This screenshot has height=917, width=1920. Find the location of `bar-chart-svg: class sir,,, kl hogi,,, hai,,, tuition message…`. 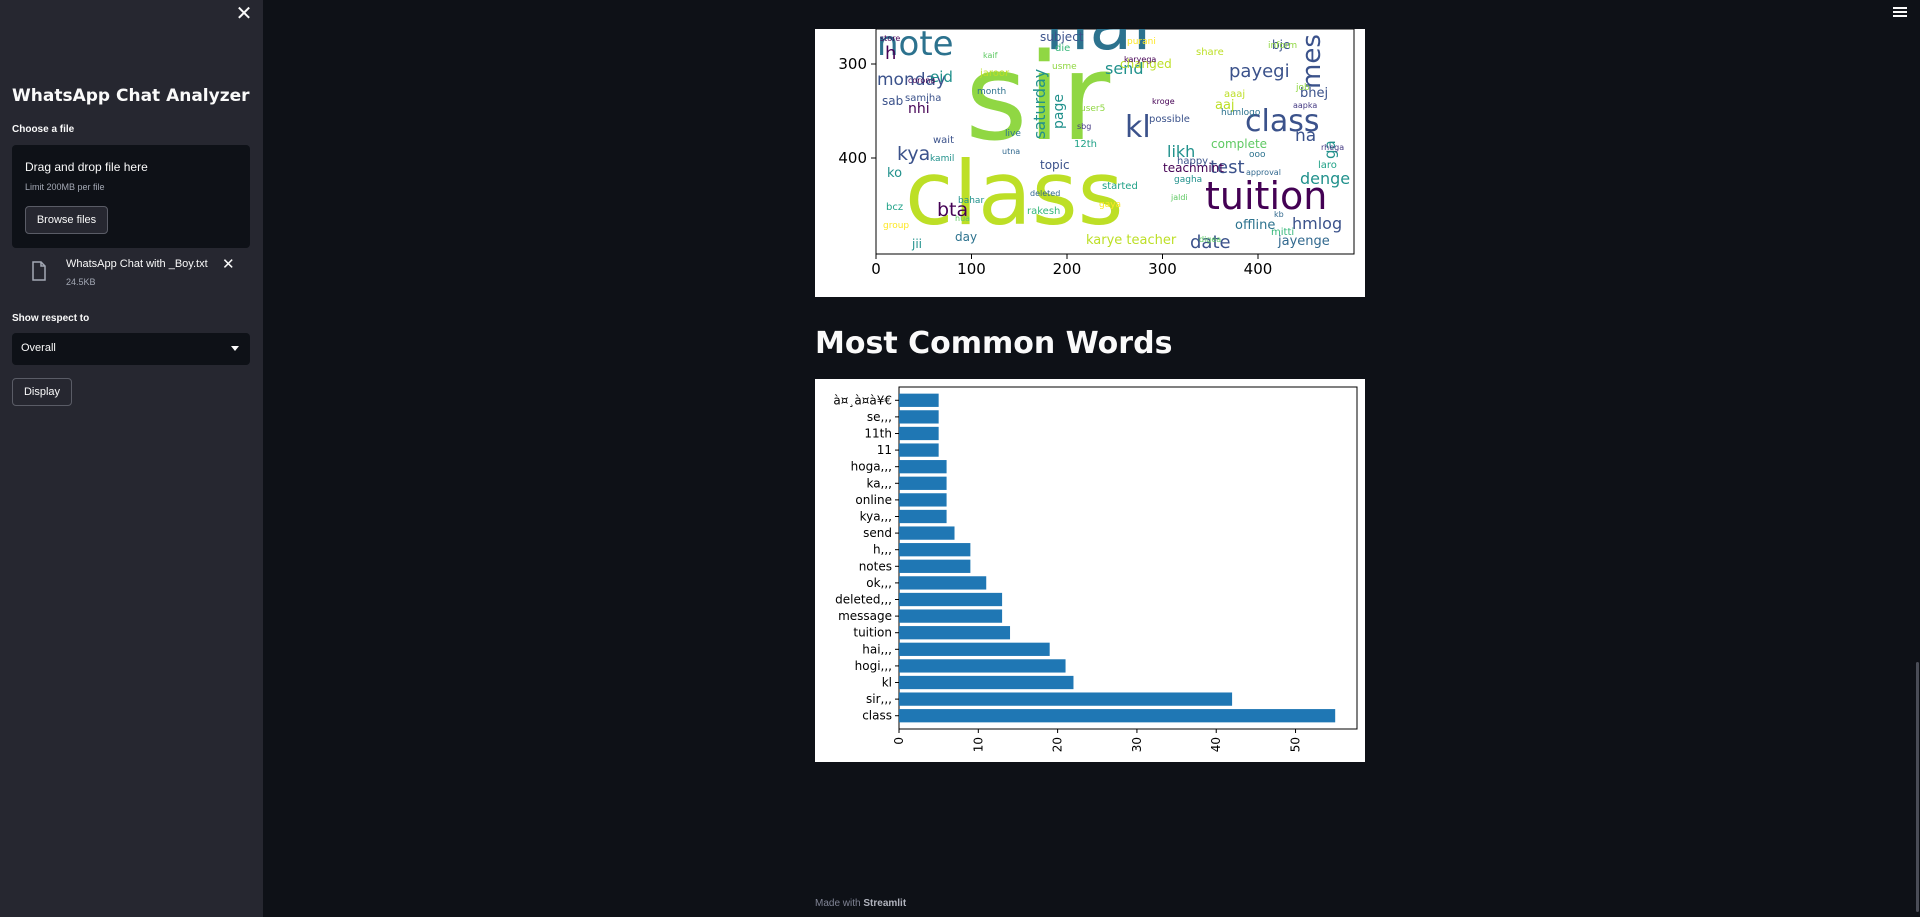

bar-chart-svg: class sir,,, kl hogi,,, hai,,, tuition message… is located at coordinates (1095, 569).